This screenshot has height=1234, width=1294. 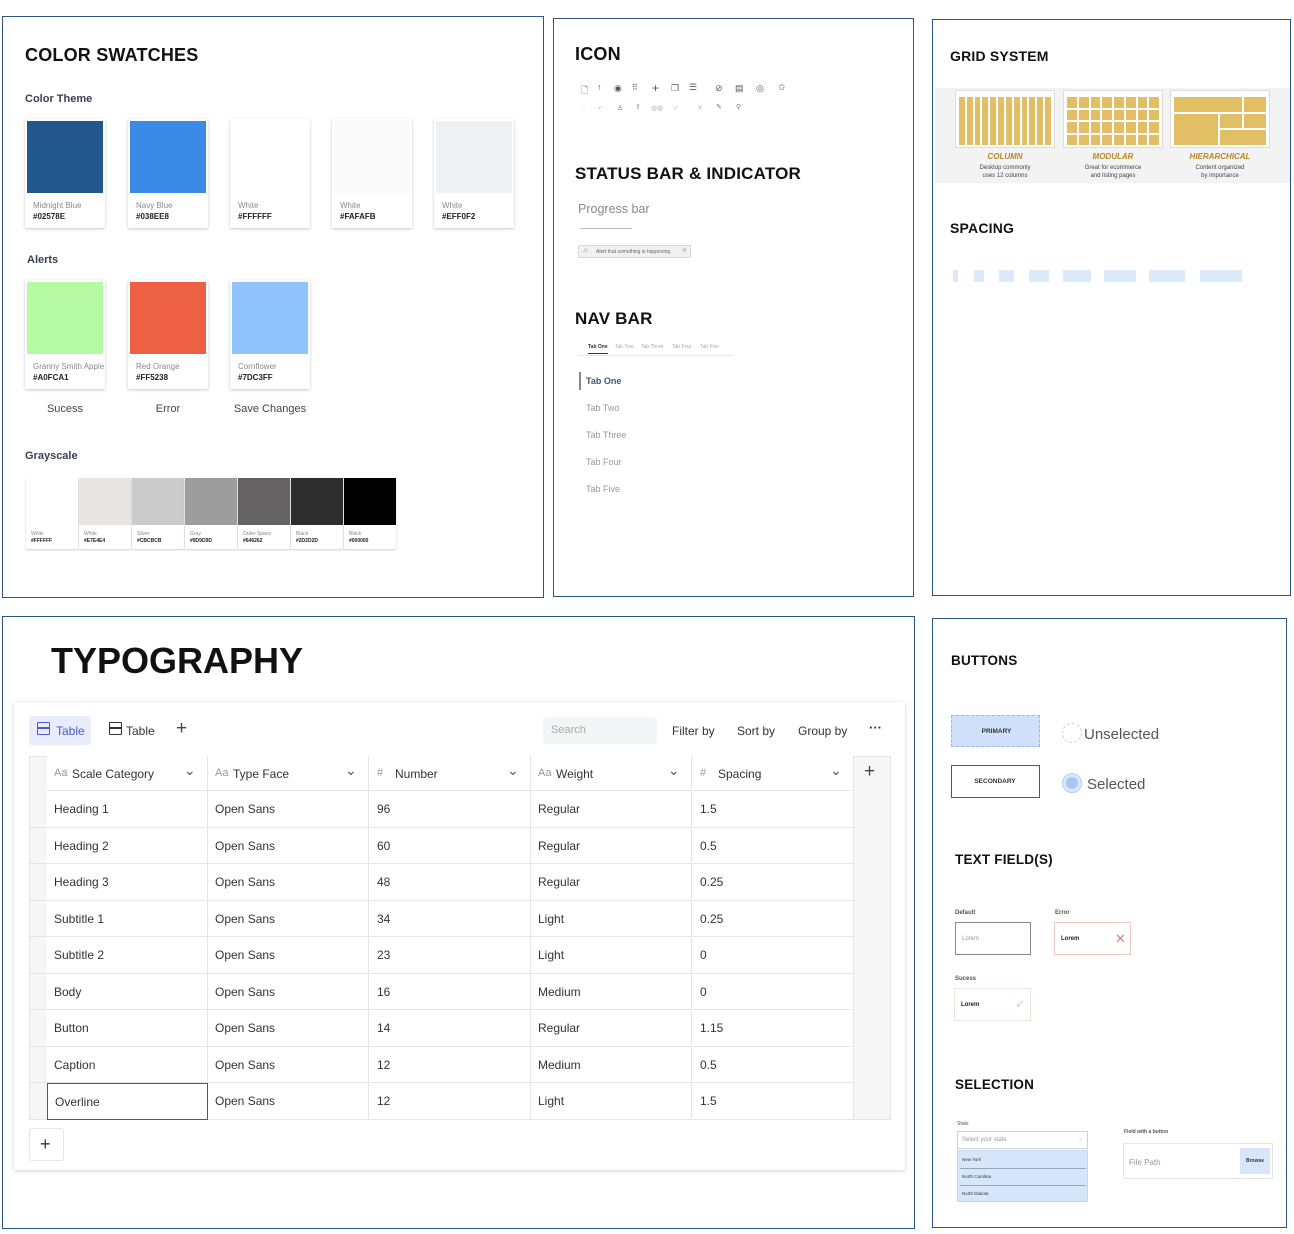 I want to click on table-cell: Heading 2, so click(x=127, y=845).